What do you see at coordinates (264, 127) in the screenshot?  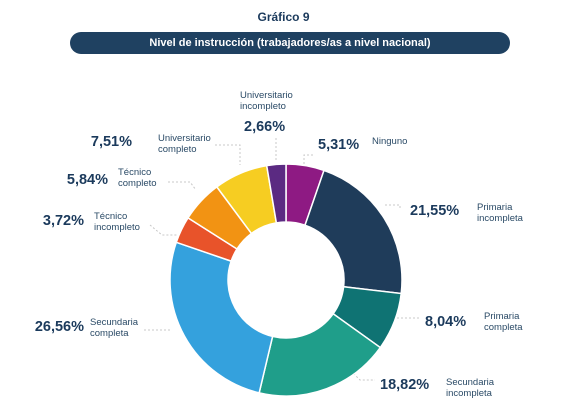 I see `value-label-universitario-incompleto: 2,66%` at bounding box center [264, 127].